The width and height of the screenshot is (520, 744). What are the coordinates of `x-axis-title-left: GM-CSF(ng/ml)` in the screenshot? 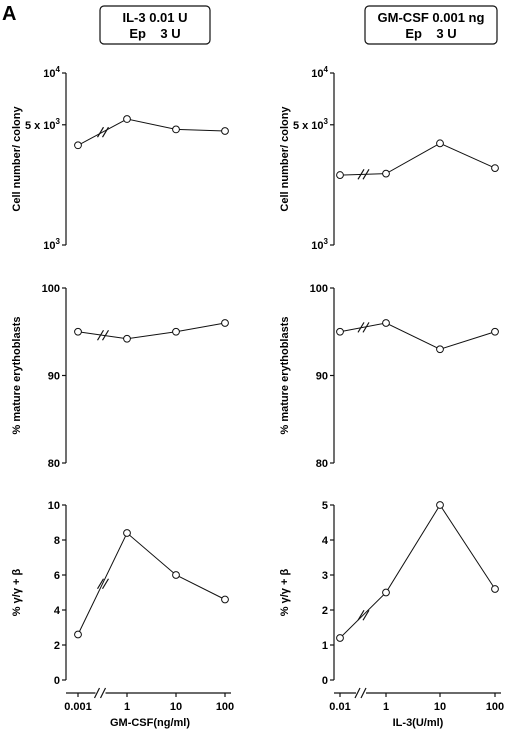 It's located at (150, 723).